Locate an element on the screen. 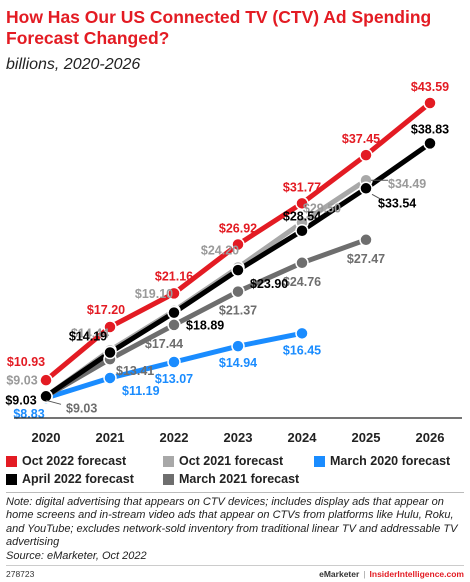 The width and height of the screenshot is (470, 582). legend-label-march-2020: March 2020 forecast is located at coordinates (390, 461).